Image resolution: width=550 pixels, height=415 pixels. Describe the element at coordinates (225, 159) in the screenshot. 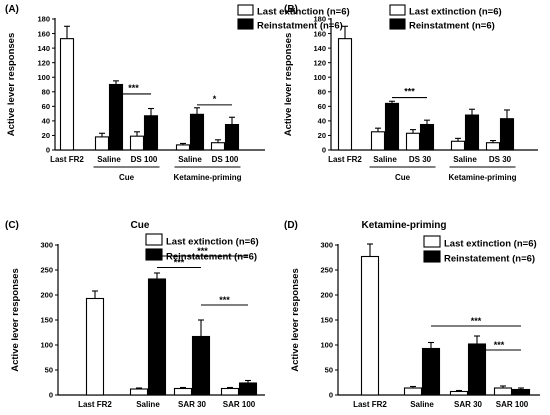

I see `category-label: DS 100` at that location.